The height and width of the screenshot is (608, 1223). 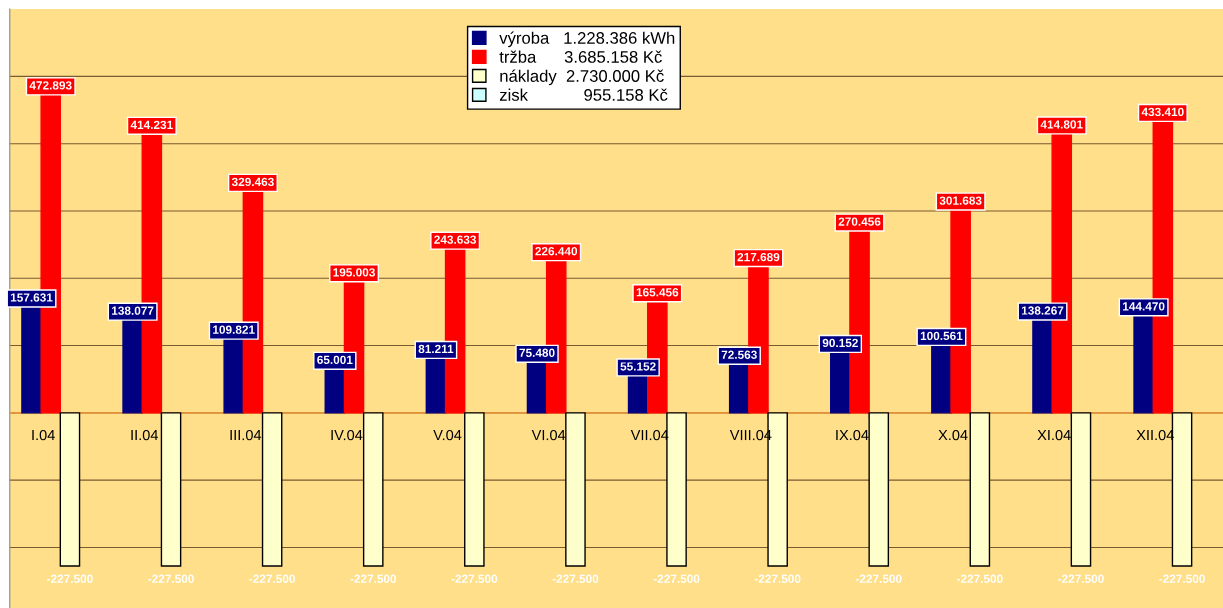 What do you see at coordinates (436, 349) in the screenshot?
I see `data-label: 81.211` at bounding box center [436, 349].